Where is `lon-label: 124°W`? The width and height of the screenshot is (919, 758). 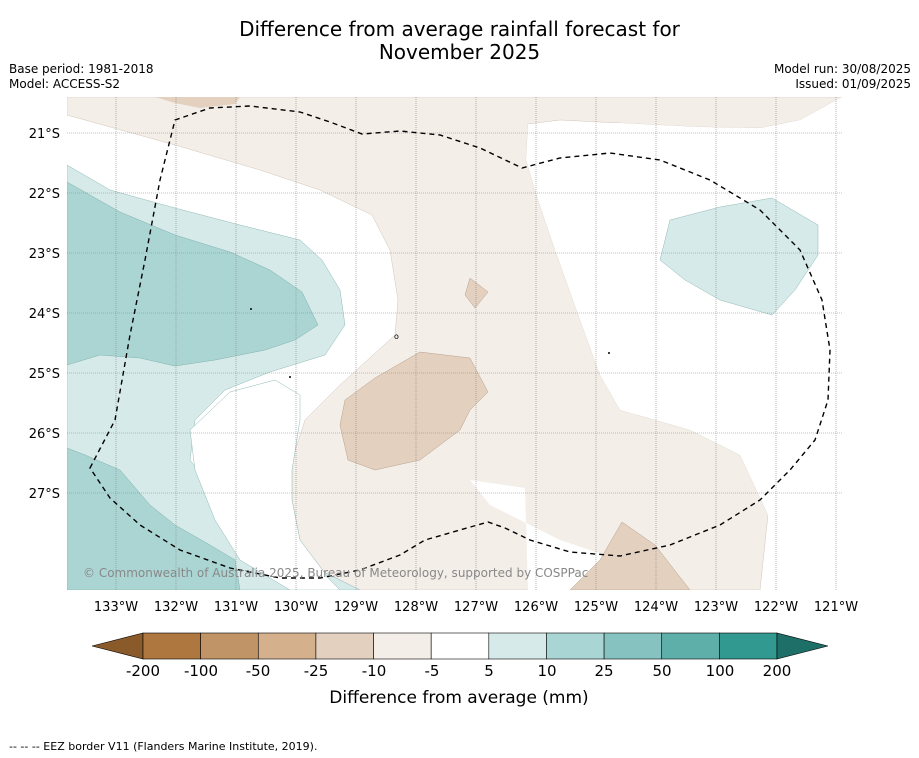 lon-label: 124°W is located at coordinates (656, 607).